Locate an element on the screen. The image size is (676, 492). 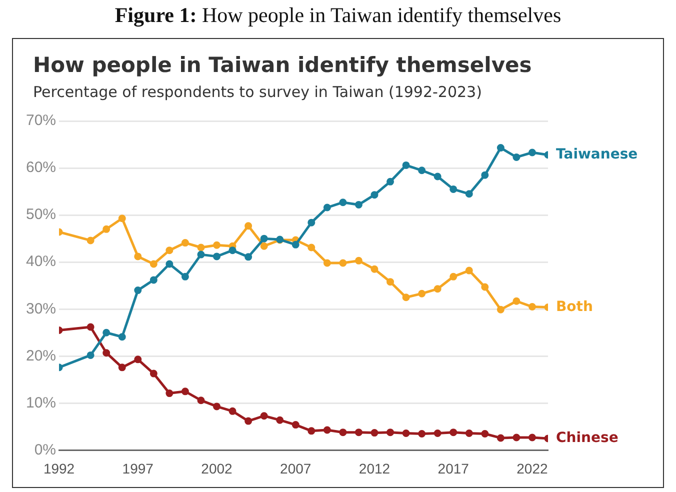
x-tick-label: 2002 is located at coordinates (217, 468).